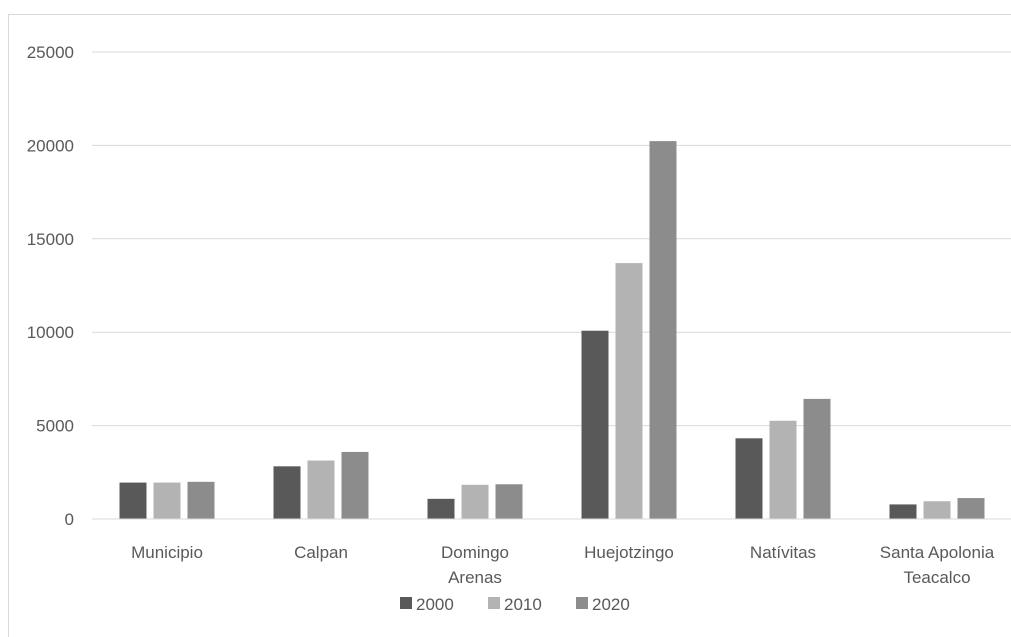 The image size is (1011, 637). I want to click on legend: 2000 2010 2020, so click(515, 604).